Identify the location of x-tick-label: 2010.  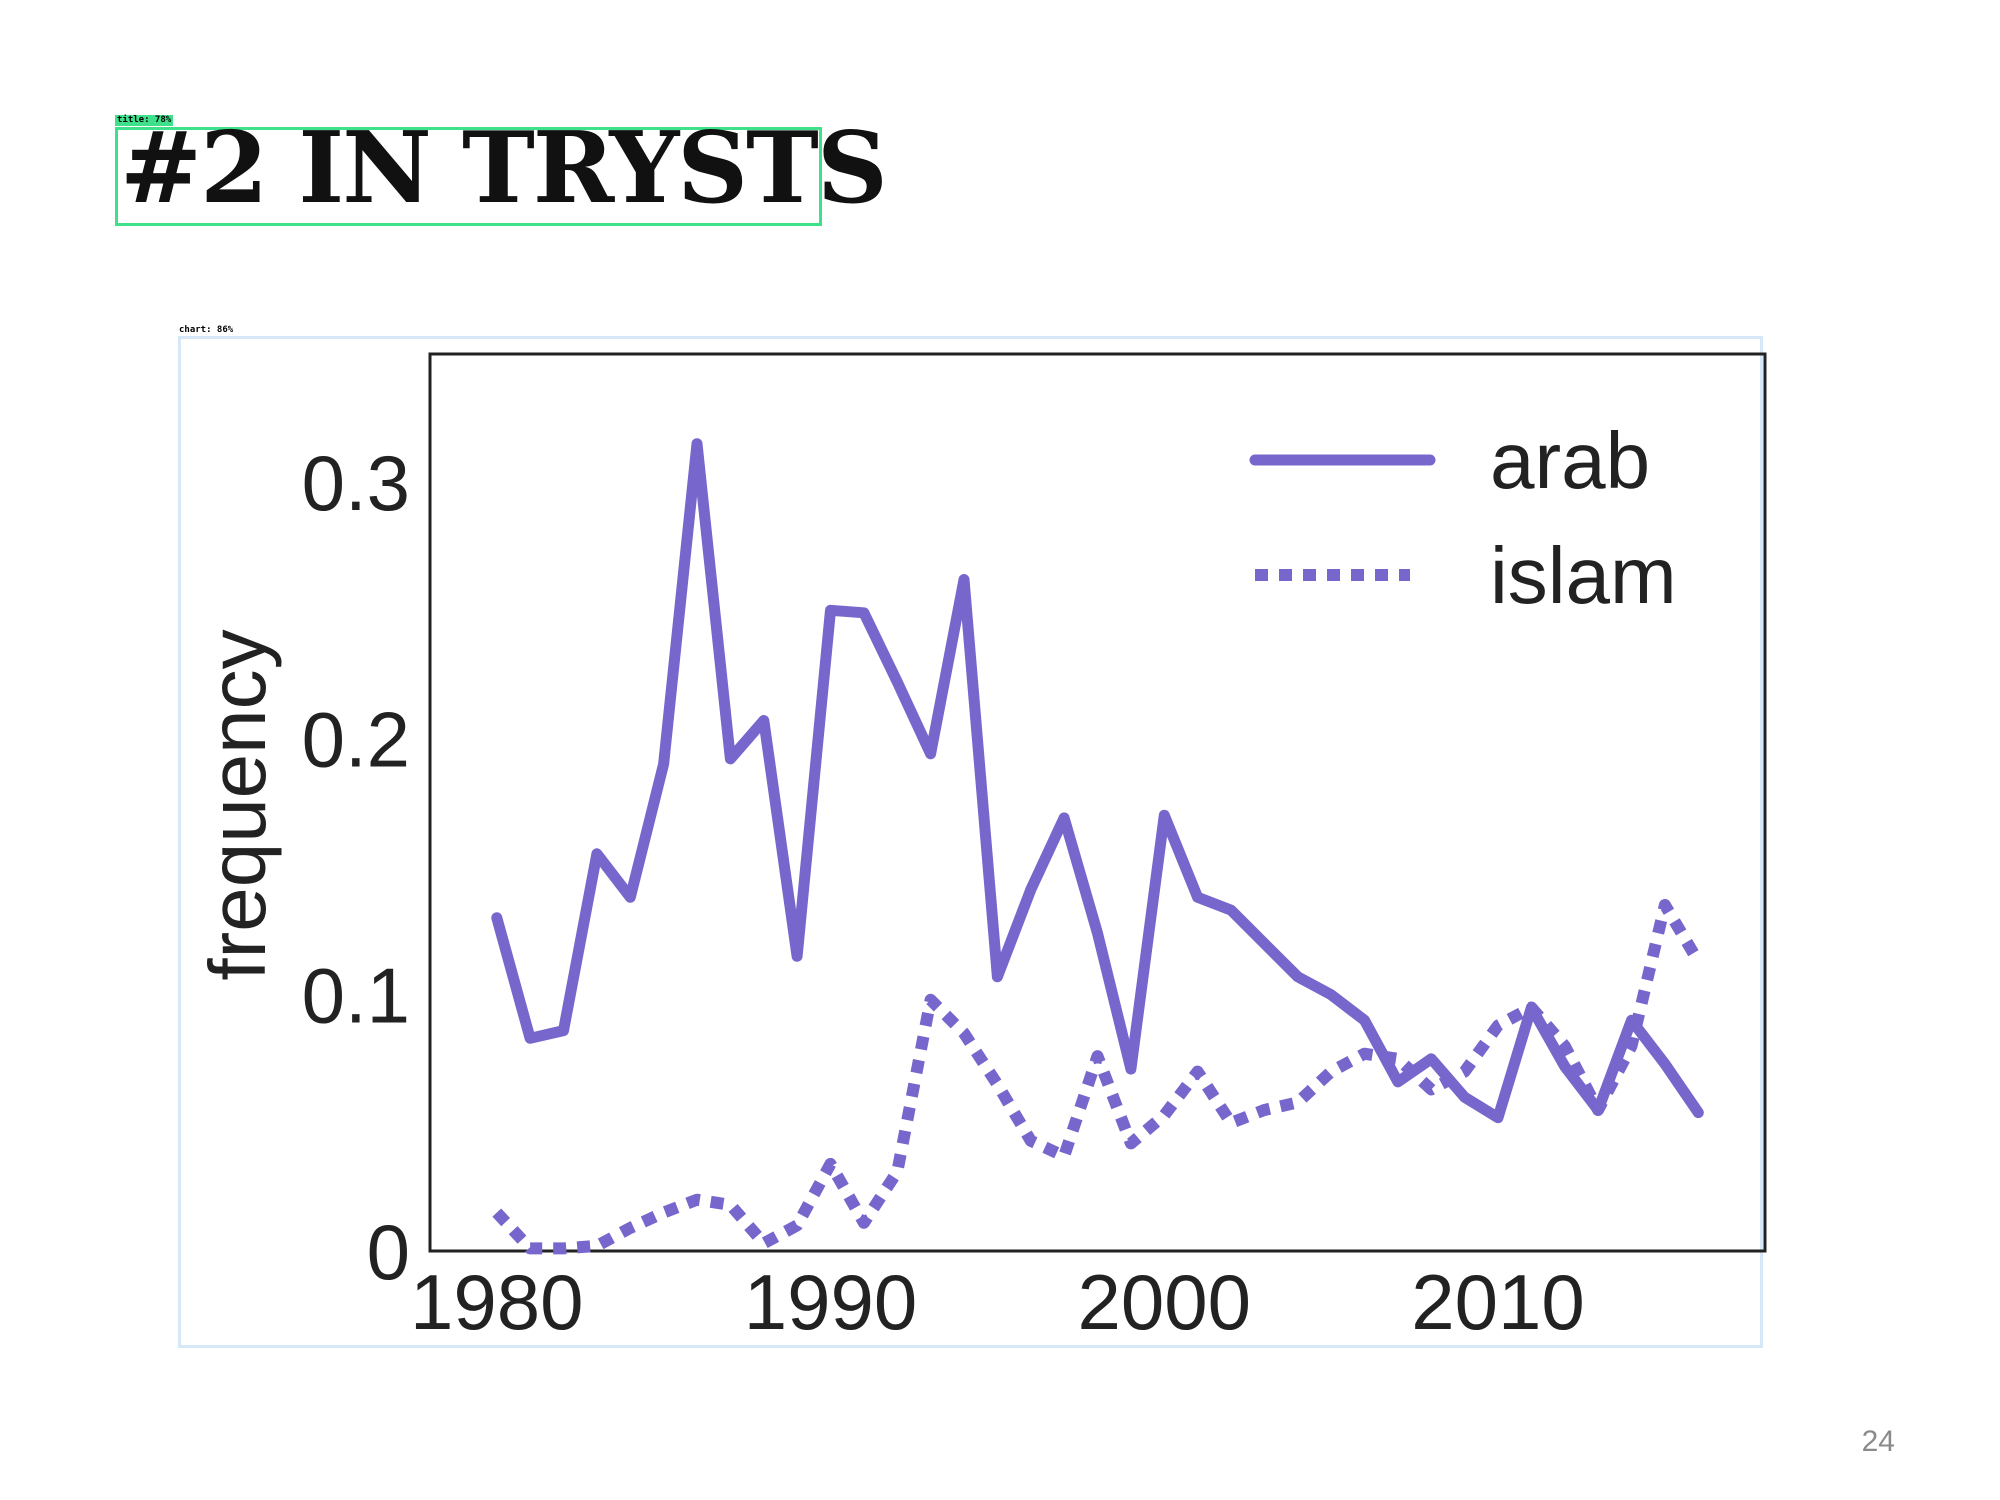
(1498, 1302).